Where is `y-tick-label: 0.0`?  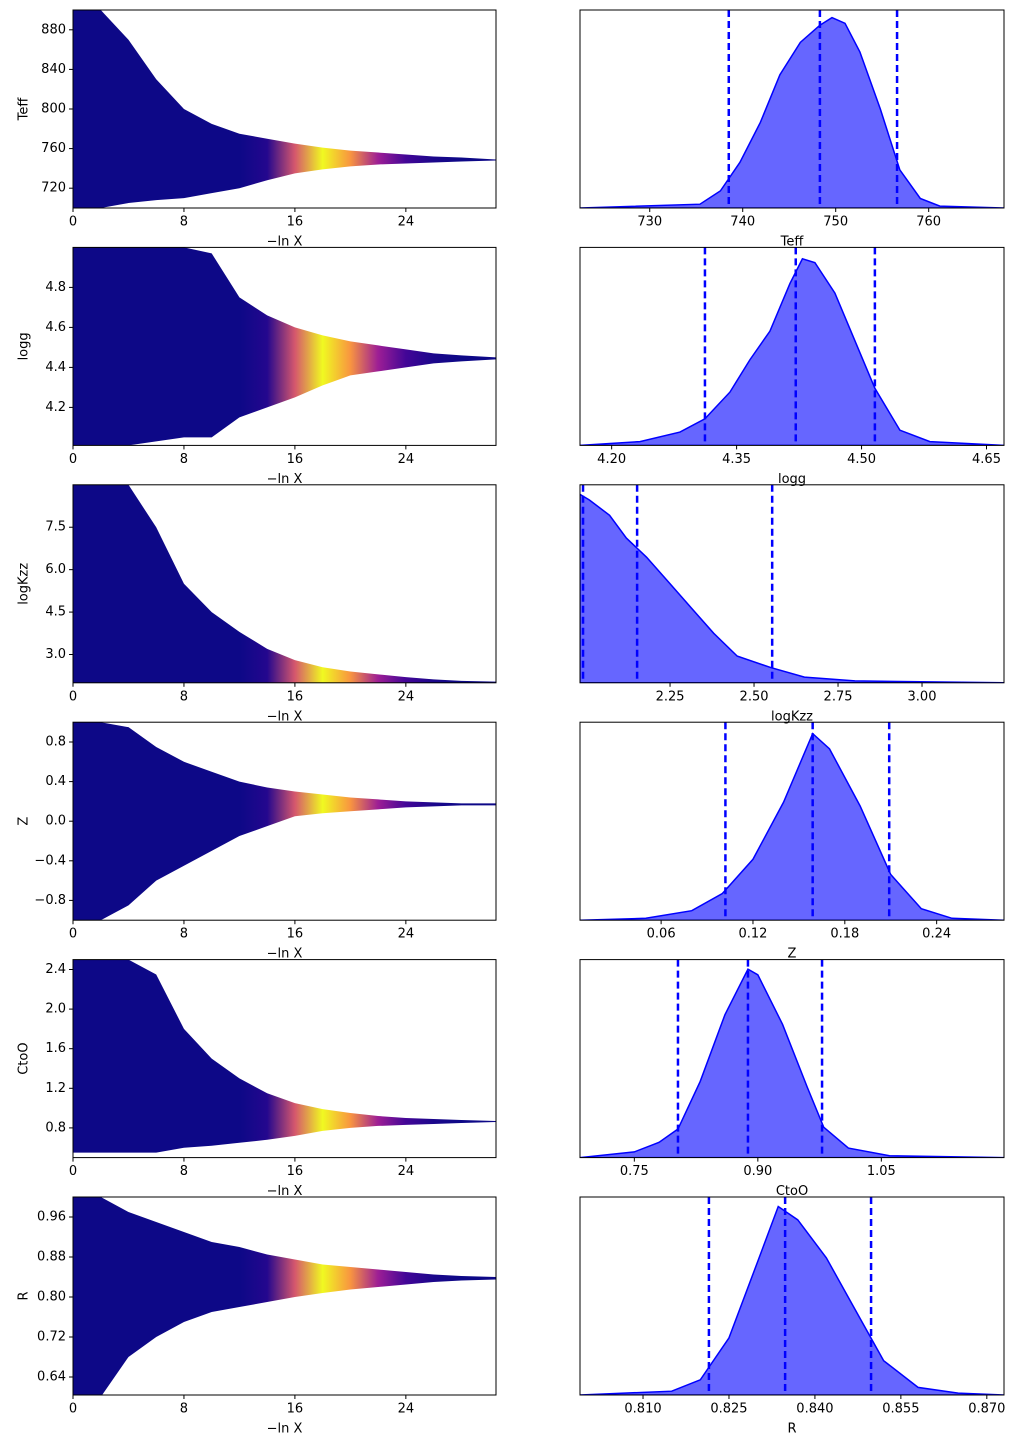
y-tick-label: 0.0 is located at coordinates (55, 821).